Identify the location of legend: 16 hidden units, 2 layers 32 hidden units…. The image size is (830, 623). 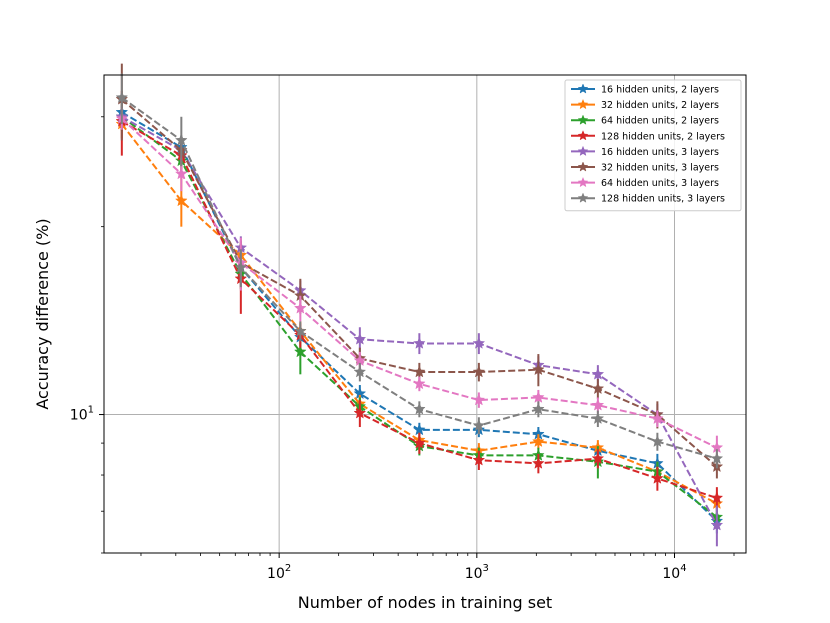
(653, 145).